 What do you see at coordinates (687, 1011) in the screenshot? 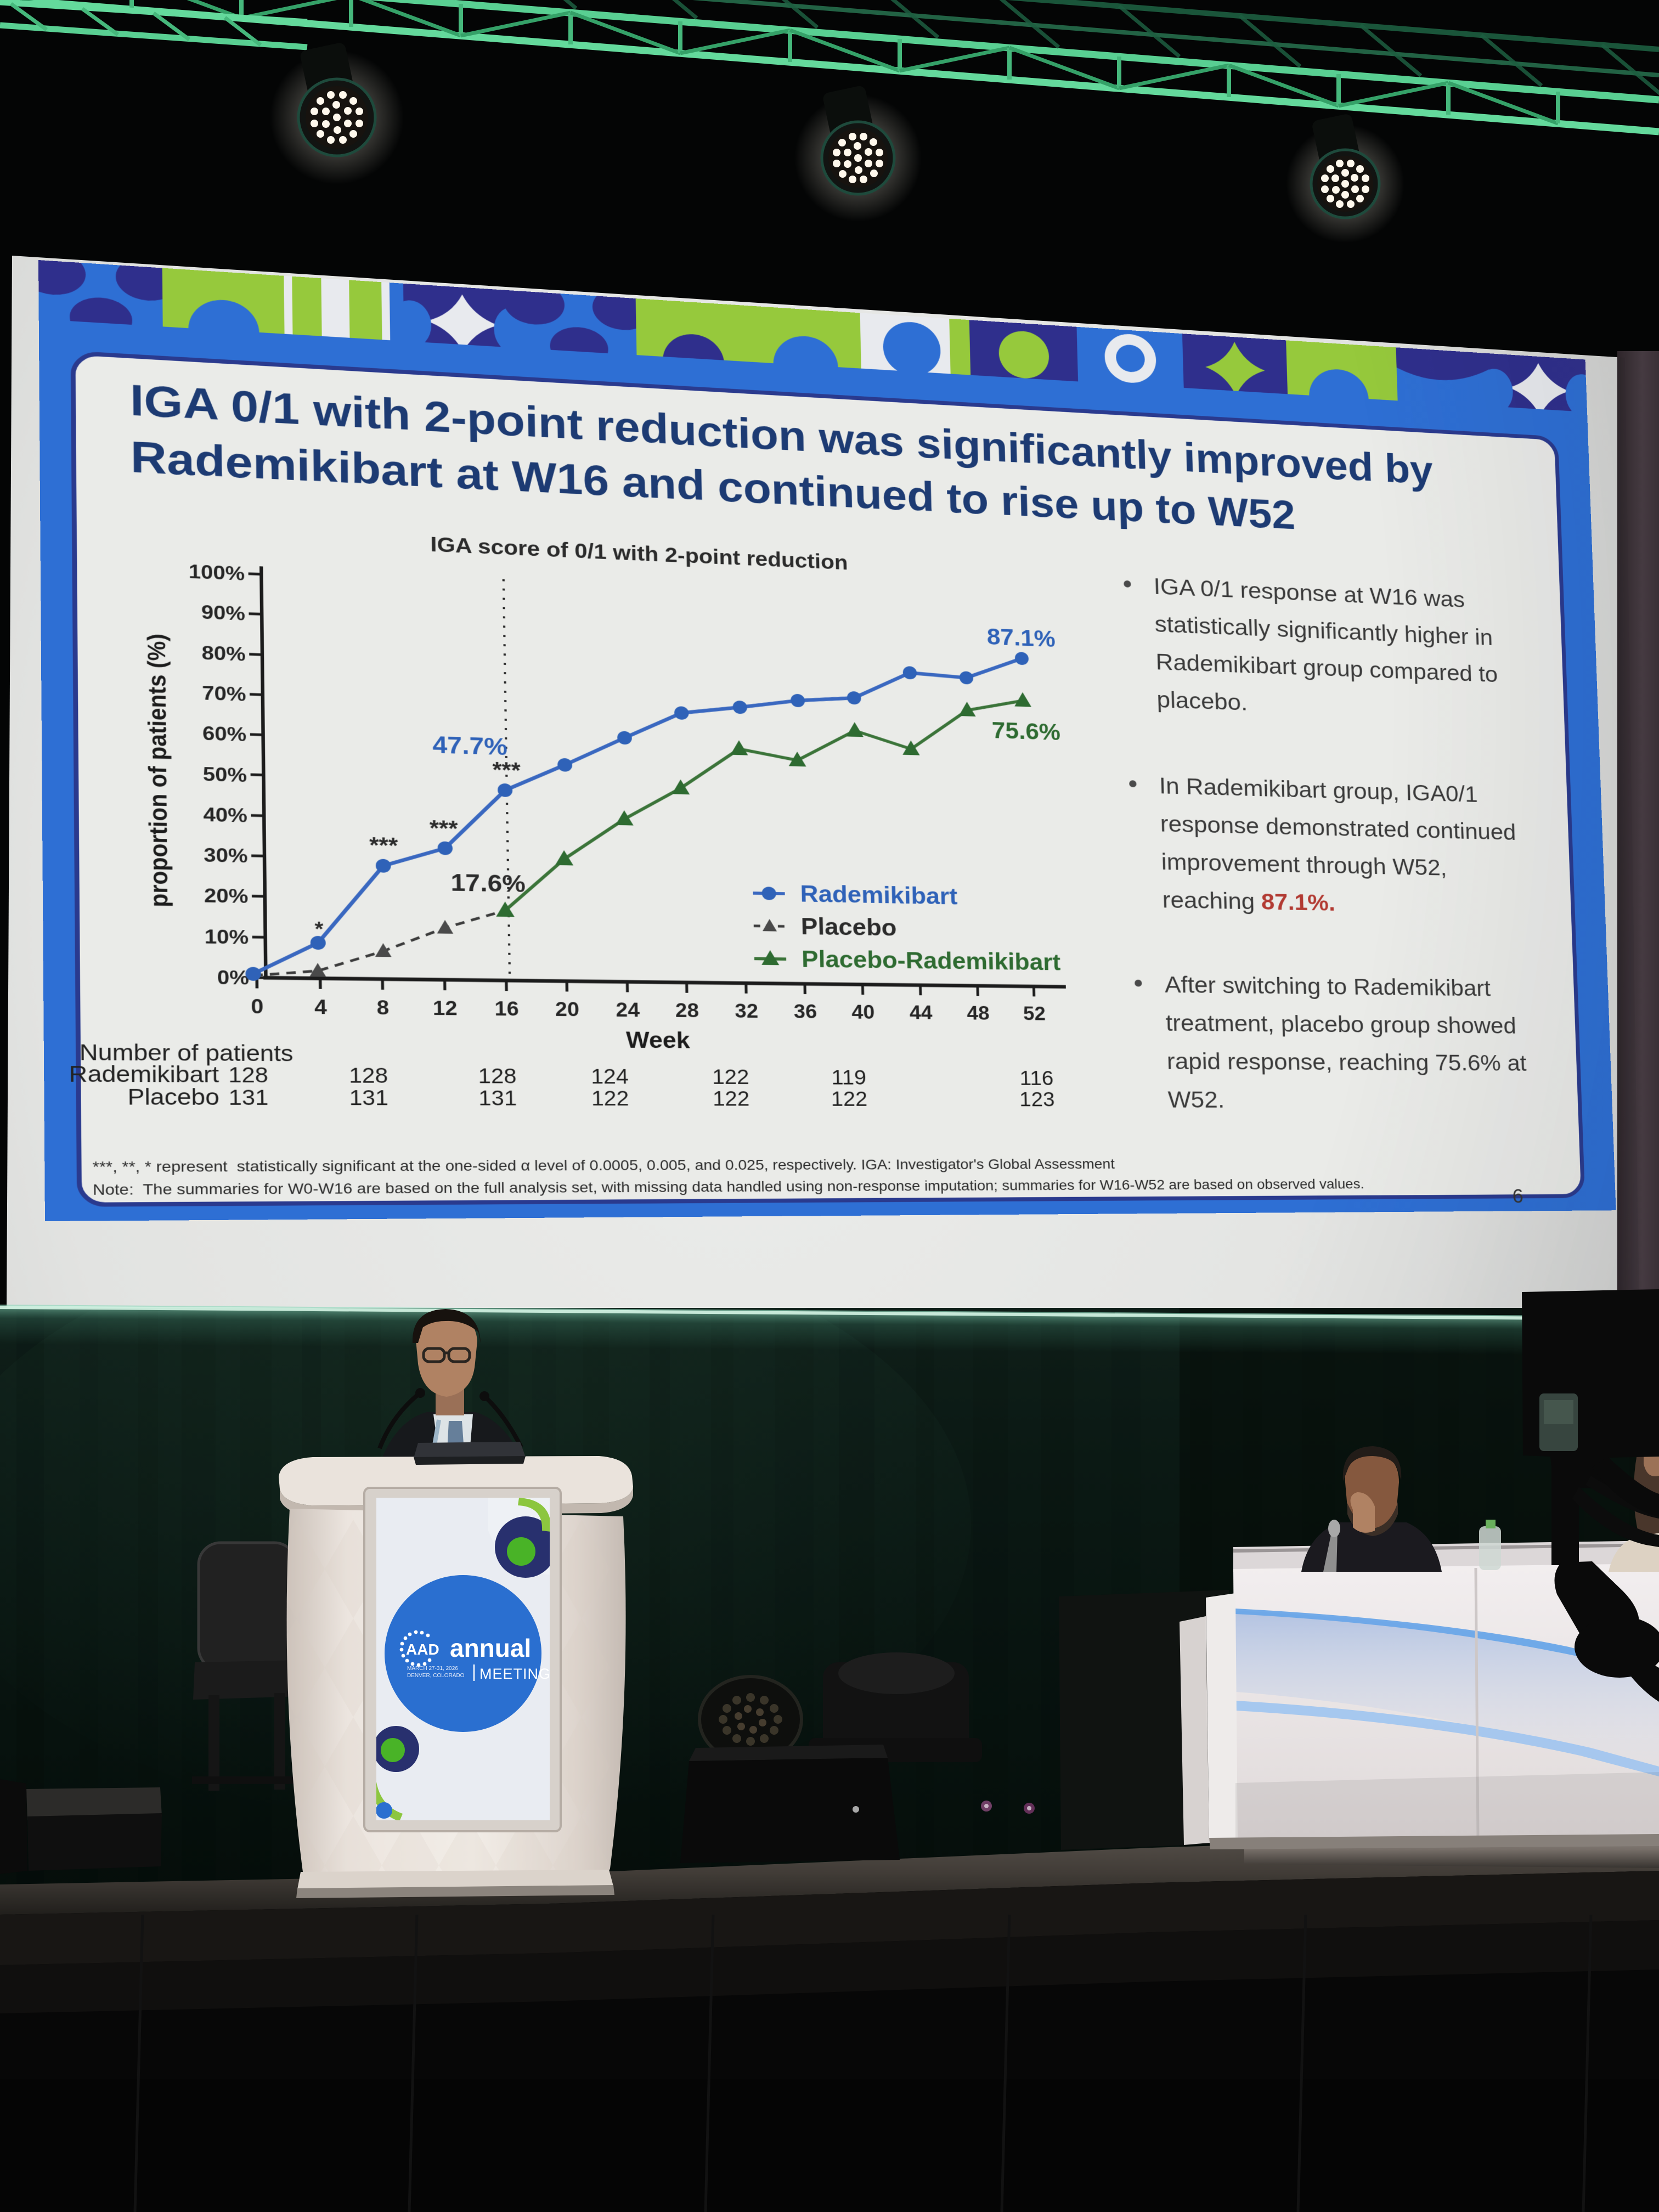
I see `svg-text: 28` at bounding box center [687, 1011].